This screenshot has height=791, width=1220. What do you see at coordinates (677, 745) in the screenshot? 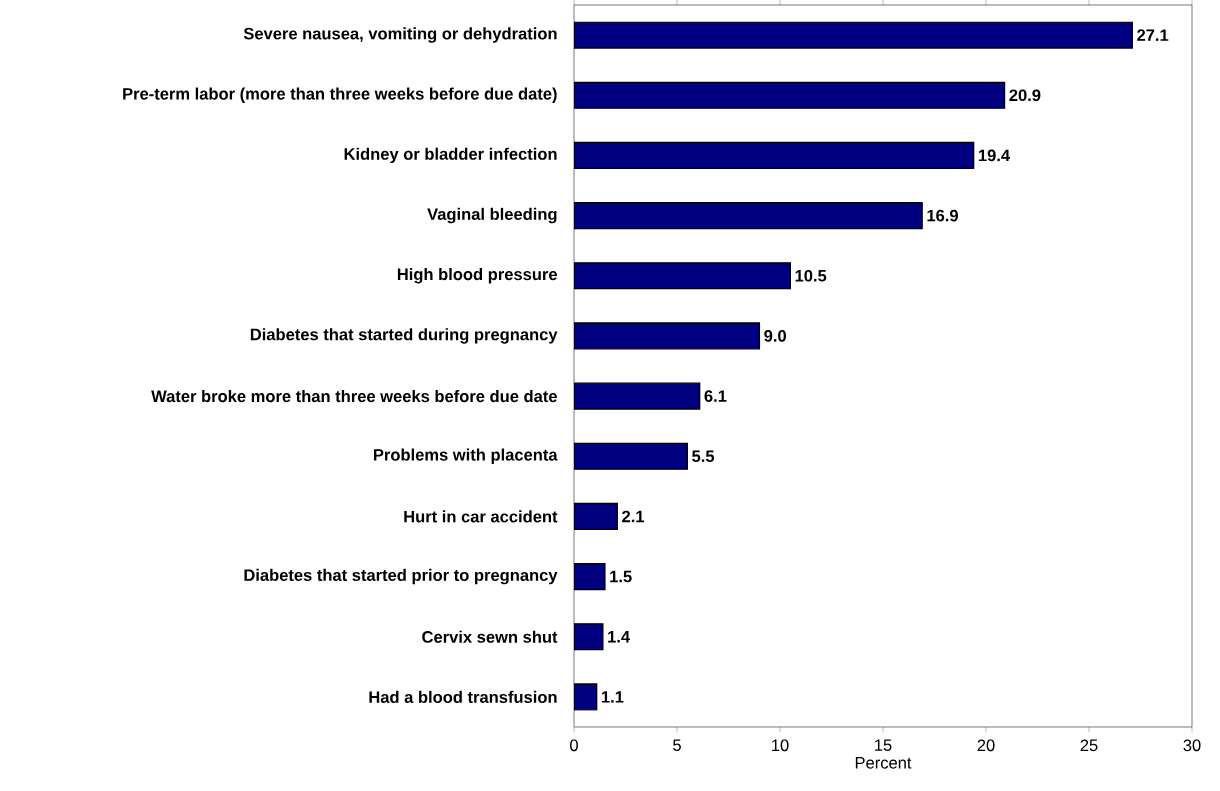
I see `x-tick-label: 5` at bounding box center [677, 745].